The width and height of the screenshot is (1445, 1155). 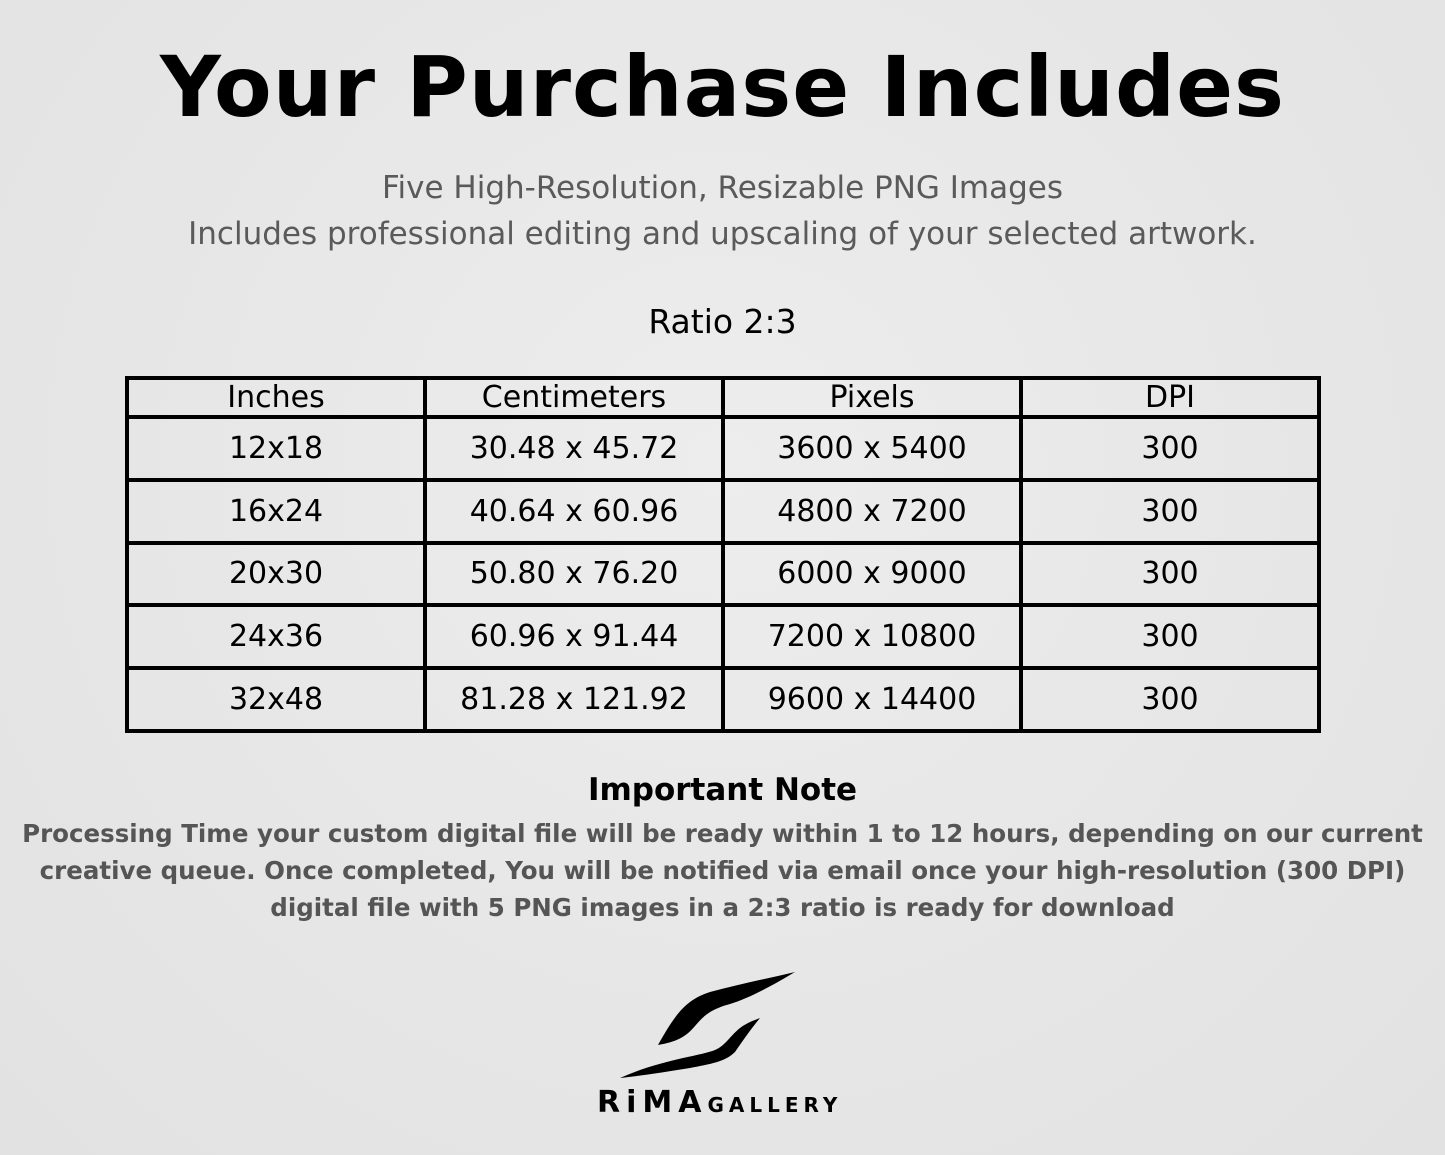 I want to click on ratio-label: Ratio 2:3, so click(x=722, y=321).